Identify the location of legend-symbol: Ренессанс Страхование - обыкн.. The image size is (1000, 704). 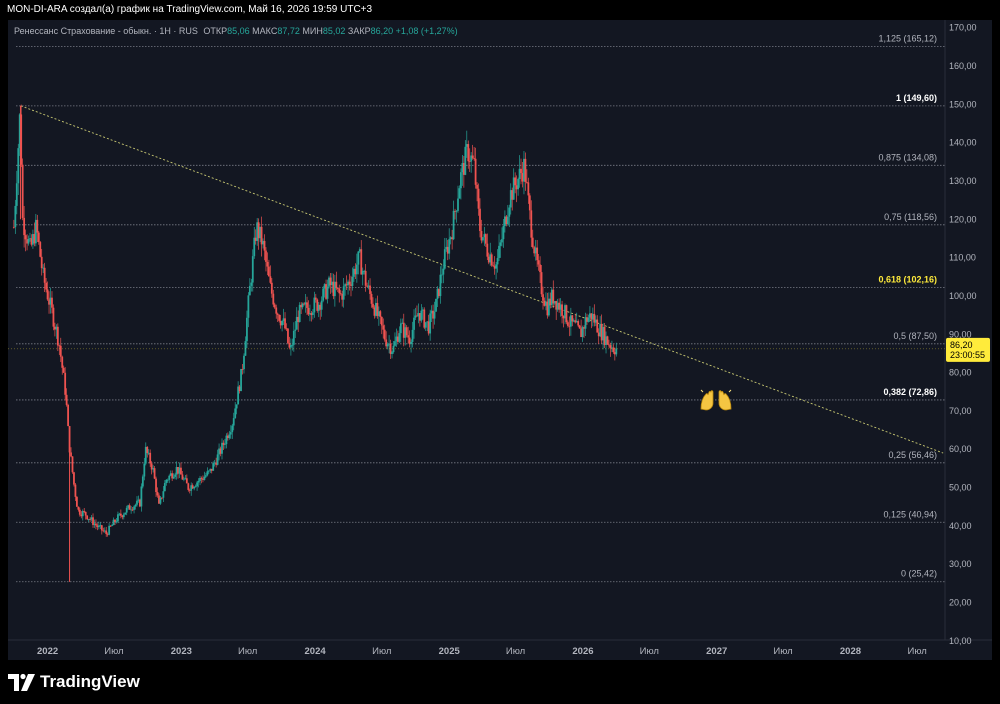
(83, 31).